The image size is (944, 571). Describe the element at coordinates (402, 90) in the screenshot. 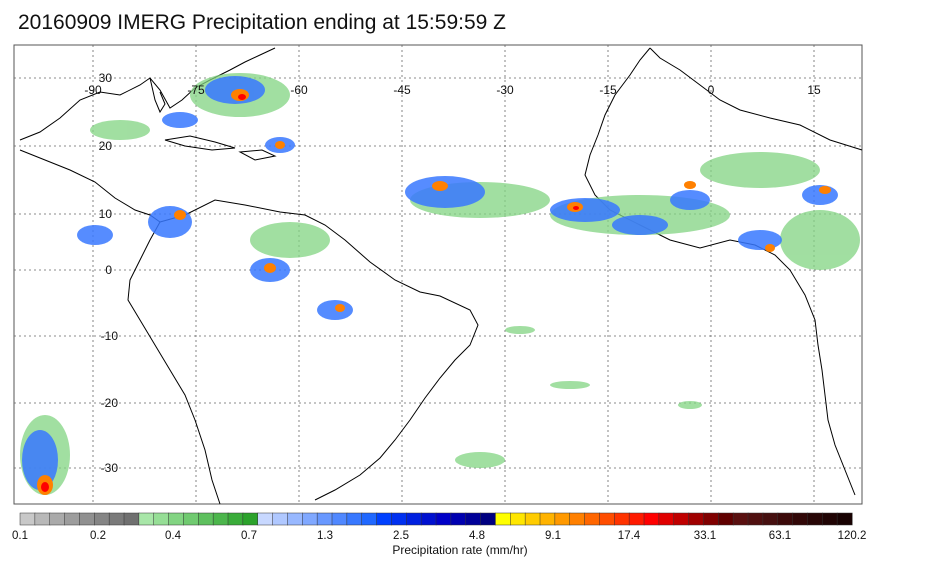

I see `lon-label: -45` at that location.